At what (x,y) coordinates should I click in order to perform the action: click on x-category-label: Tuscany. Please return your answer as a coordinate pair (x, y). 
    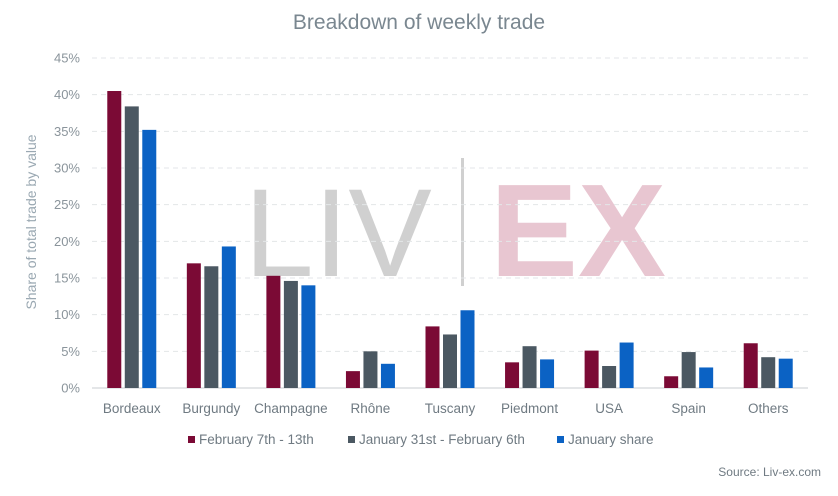
    Looking at the image, I should click on (450, 408).